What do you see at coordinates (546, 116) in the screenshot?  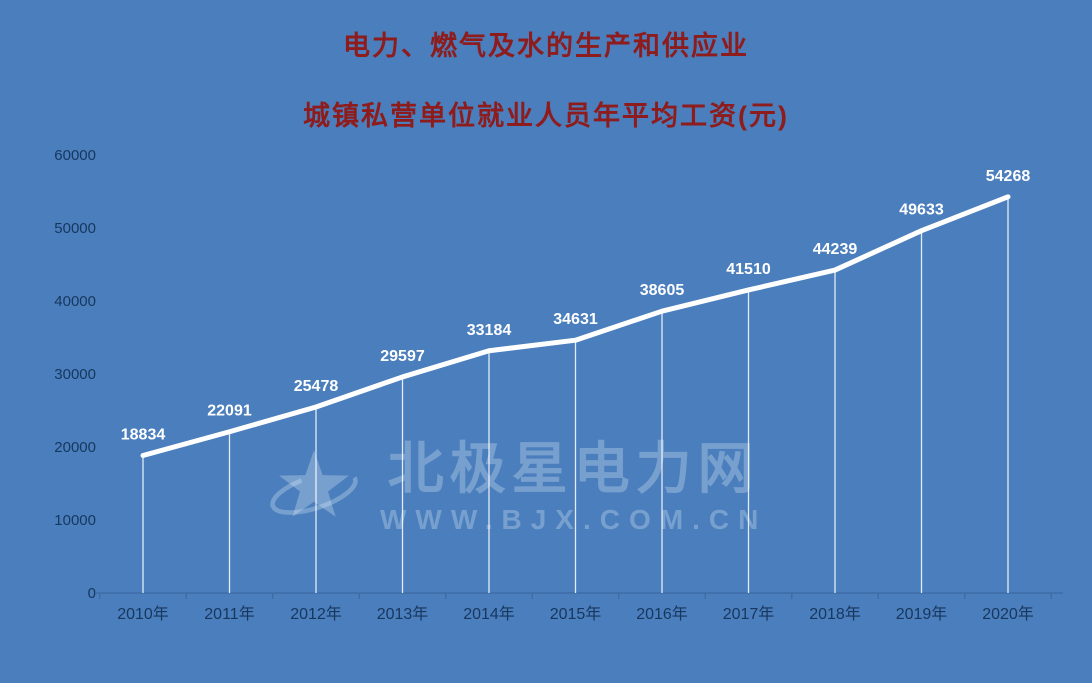 I see `chart-title-line2: 城镇私营单位就业人员年平均工资(元)` at bounding box center [546, 116].